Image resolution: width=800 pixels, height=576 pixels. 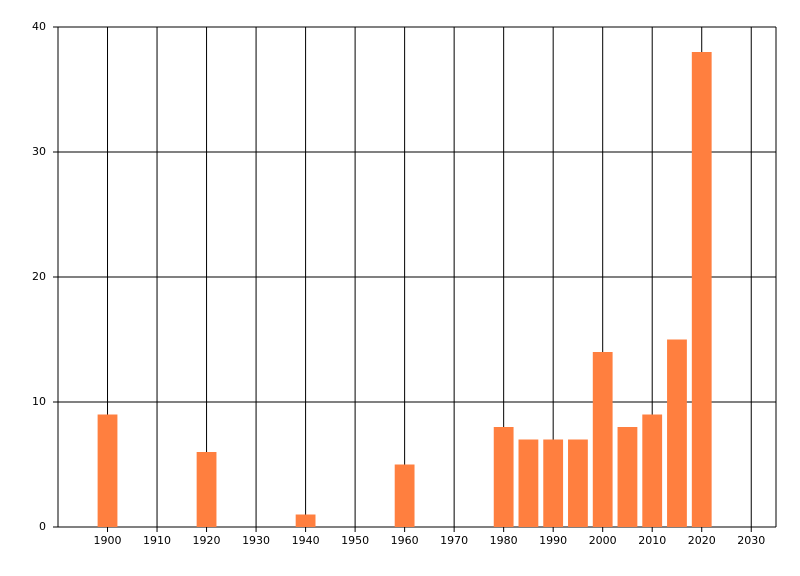 What do you see at coordinates (157, 540) in the screenshot?
I see `x-tick-label: 1910` at bounding box center [157, 540].